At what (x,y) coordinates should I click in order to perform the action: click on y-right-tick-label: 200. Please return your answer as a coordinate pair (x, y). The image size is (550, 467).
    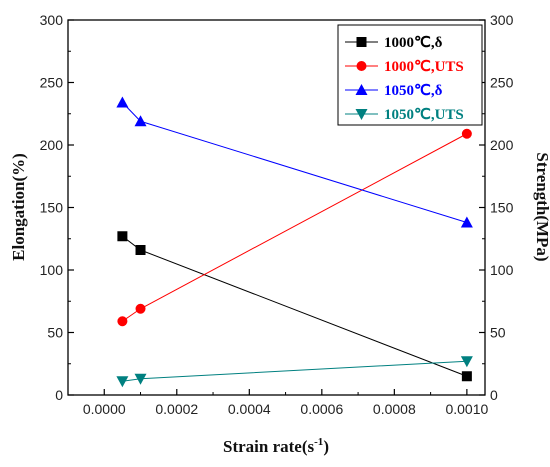
    Looking at the image, I should click on (502, 145).